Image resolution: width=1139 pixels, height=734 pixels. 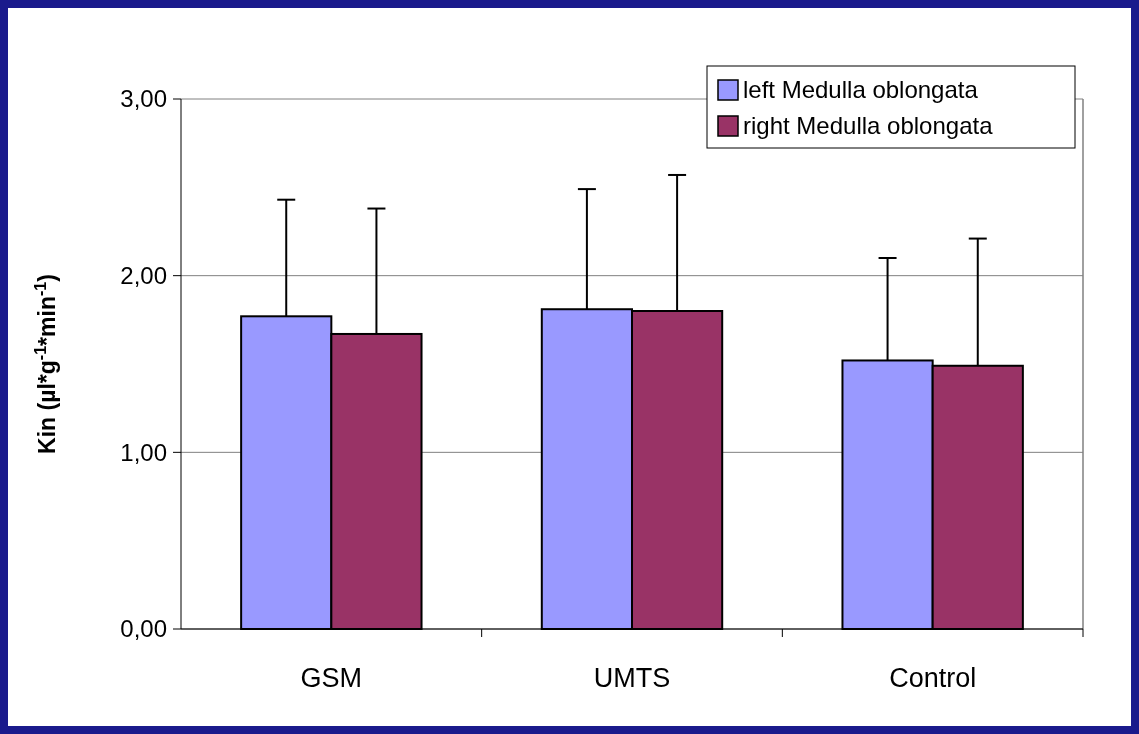 What do you see at coordinates (868, 125) in the screenshot?
I see `legend-label: right Medulla oblongata` at bounding box center [868, 125].